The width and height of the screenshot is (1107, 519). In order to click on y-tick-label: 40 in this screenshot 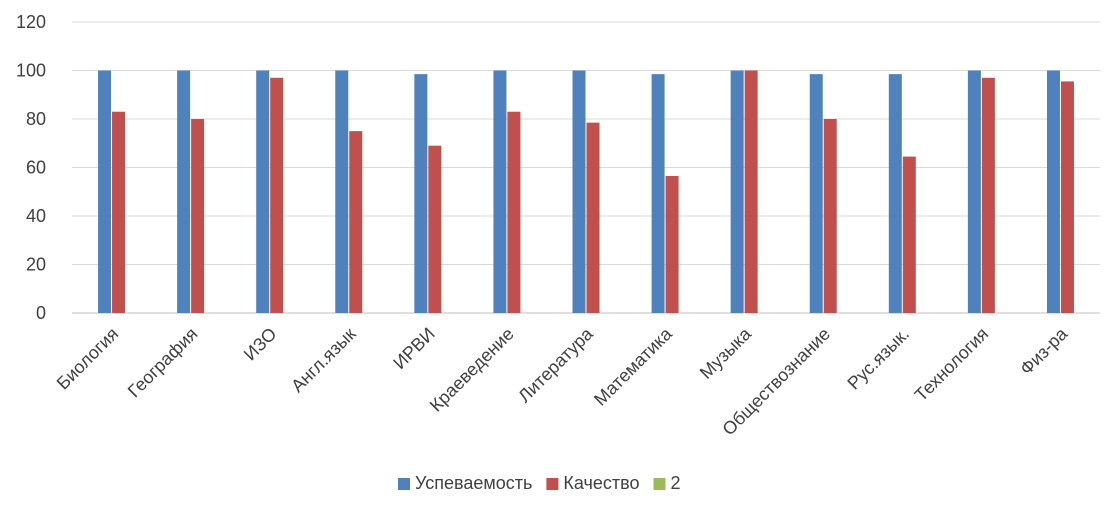, I will do `click(36, 216)`.